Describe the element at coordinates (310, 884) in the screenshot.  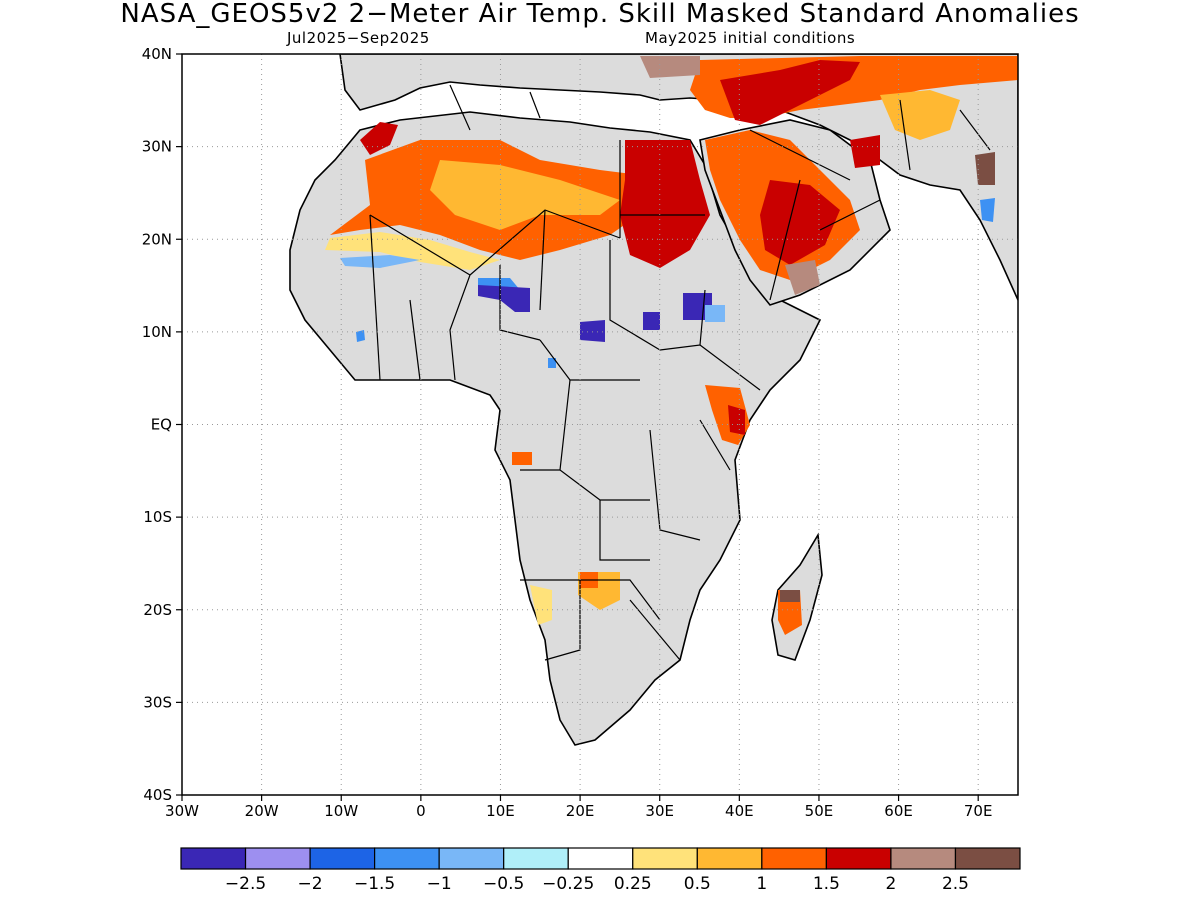
I see `colorbar-label: −2` at that location.